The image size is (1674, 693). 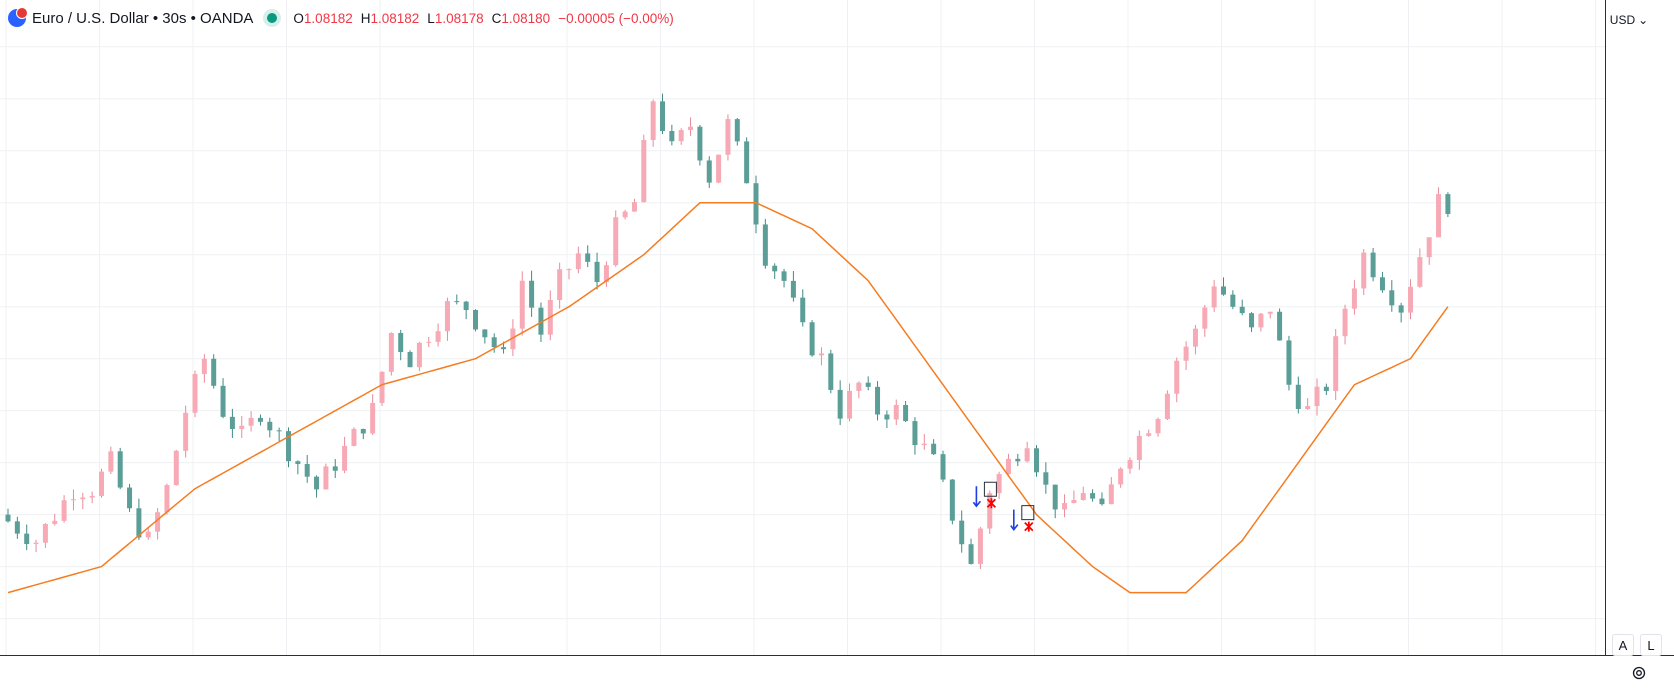 What do you see at coordinates (143, 18) in the screenshot?
I see `symbol-title: Euro / U.S. Dollar • 30s • OANDA` at bounding box center [143, 18].